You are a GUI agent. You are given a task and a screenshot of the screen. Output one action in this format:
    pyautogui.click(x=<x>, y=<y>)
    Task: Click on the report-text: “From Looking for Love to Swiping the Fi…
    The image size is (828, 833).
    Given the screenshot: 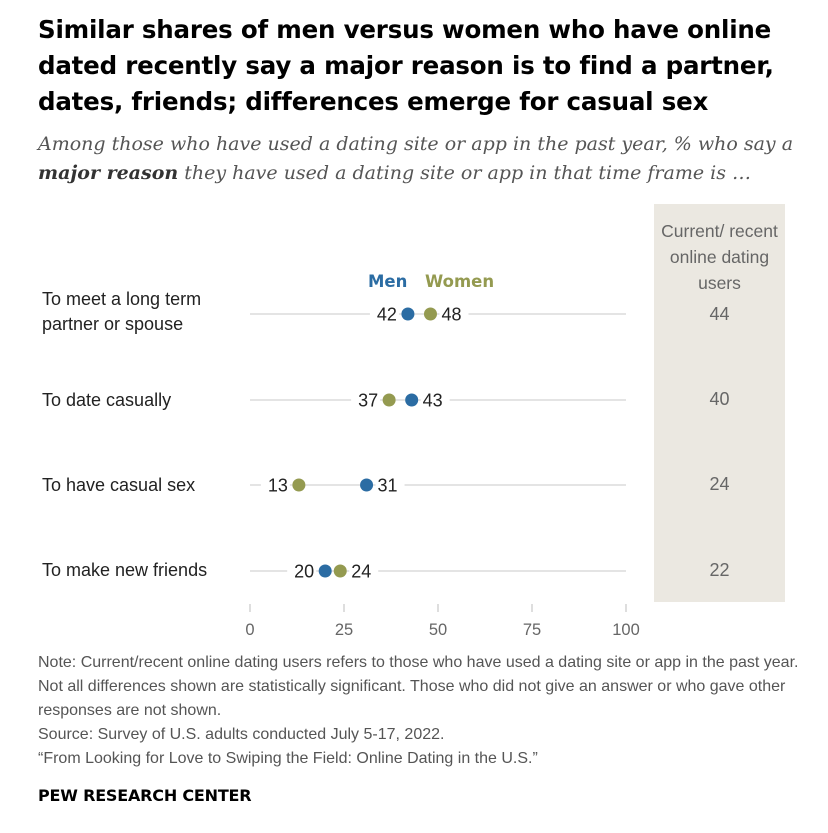 What is the action you would take?
    pyautogui.click(x=288, y=758)
    